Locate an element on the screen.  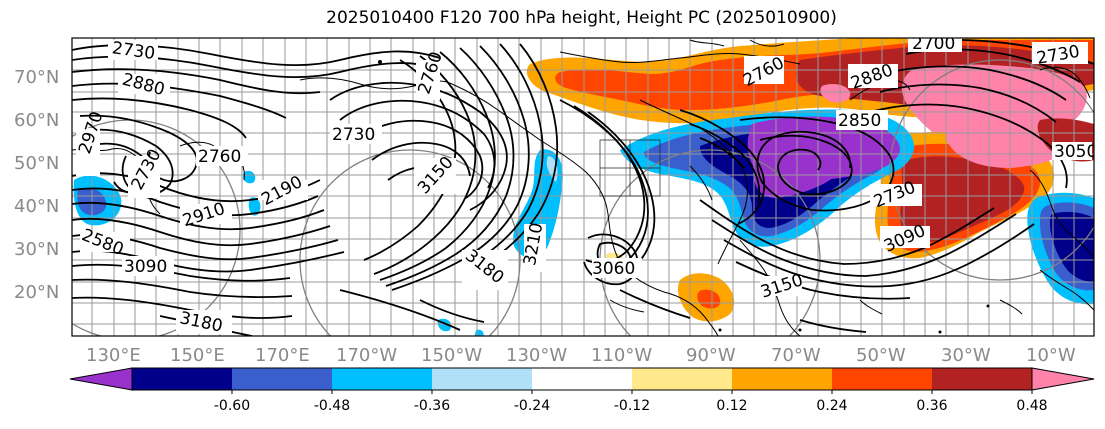
svg-text: 2730 is located at coordinates (353, 135).